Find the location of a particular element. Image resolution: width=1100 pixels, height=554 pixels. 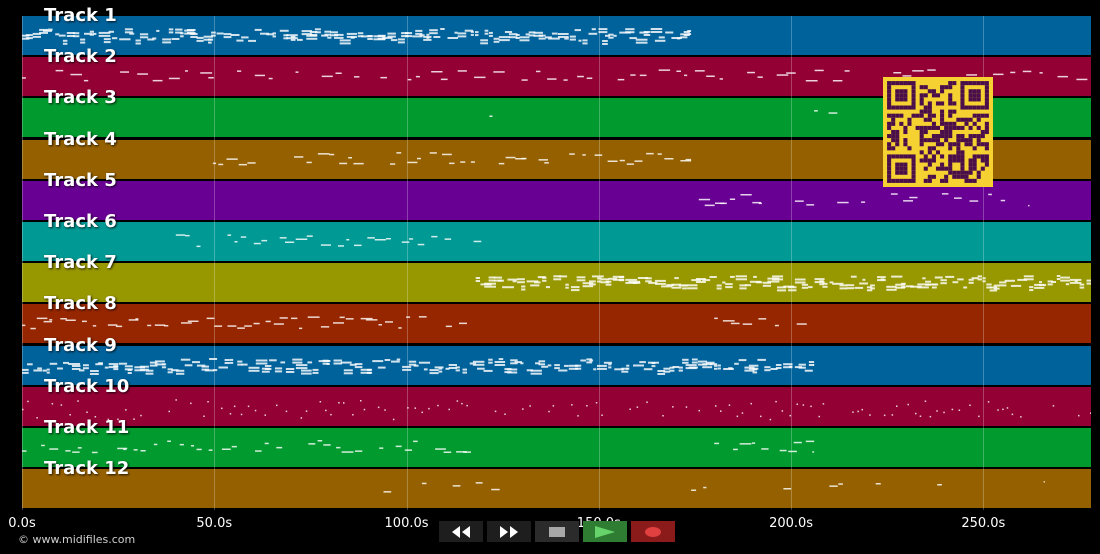

stop-button is located at coordinates (557, 531).